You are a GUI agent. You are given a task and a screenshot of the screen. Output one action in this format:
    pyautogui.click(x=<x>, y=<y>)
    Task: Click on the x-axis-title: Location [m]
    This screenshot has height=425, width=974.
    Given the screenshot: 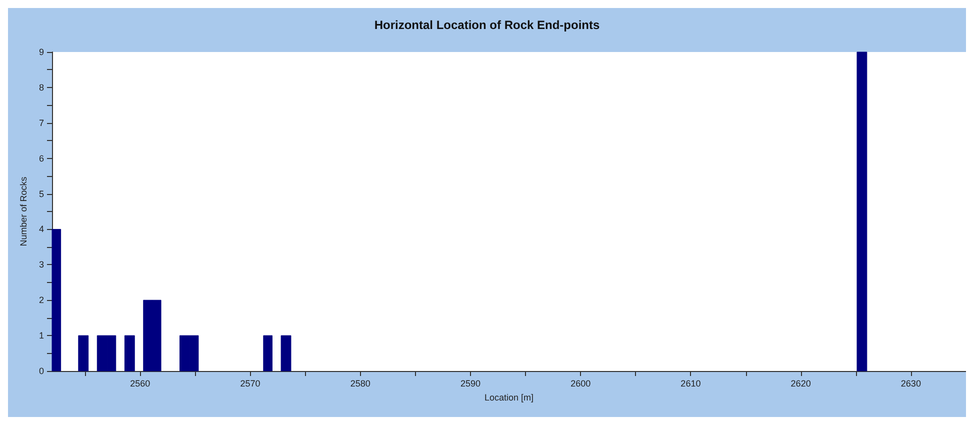 What is the action you would take?
    pyautogui.click(x=509, y=397)
    